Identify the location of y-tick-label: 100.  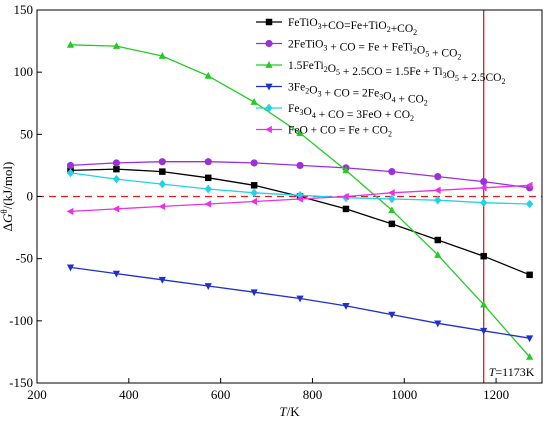
(24, 71).